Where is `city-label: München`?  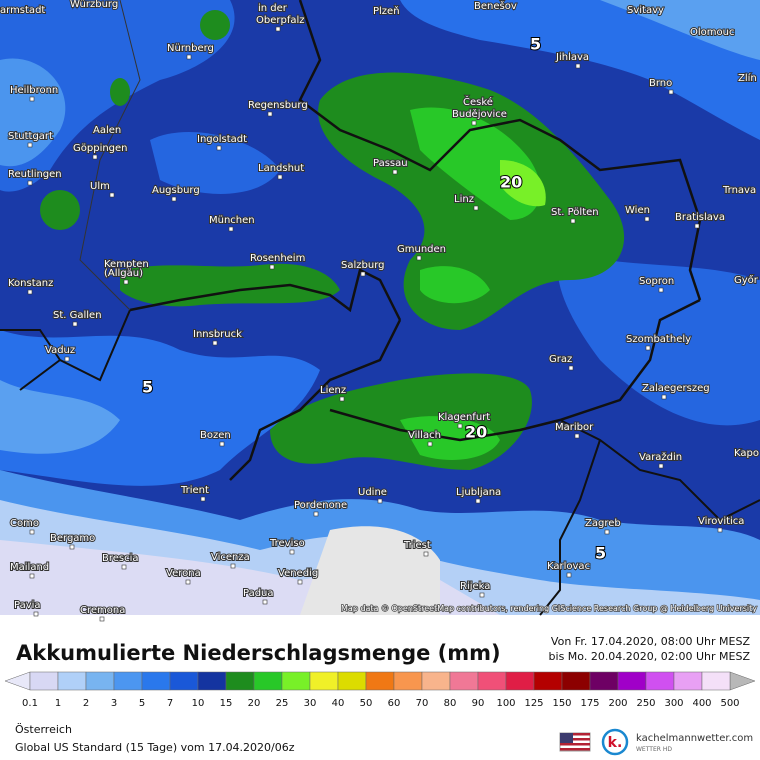 city-label: München is located at coordinates (232, 220).